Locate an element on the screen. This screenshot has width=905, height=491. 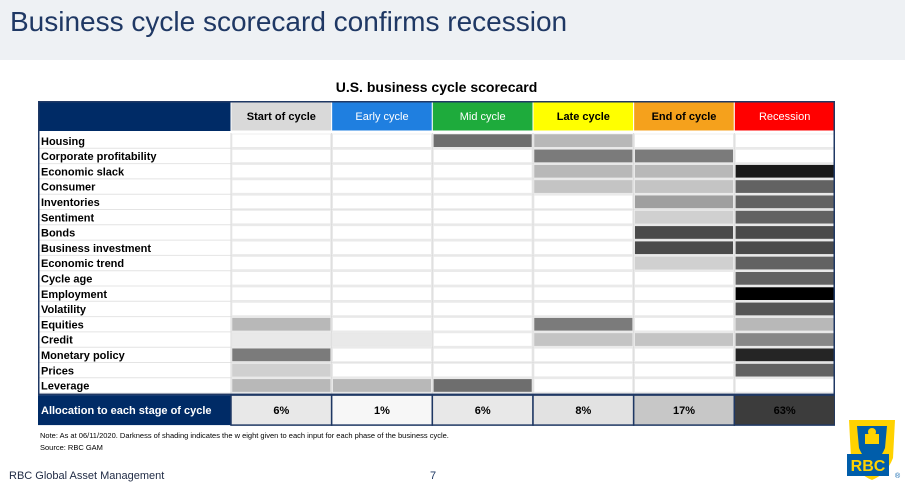
chart-title: U.S. business cycle scorecard is located at coordinates (436, 87).